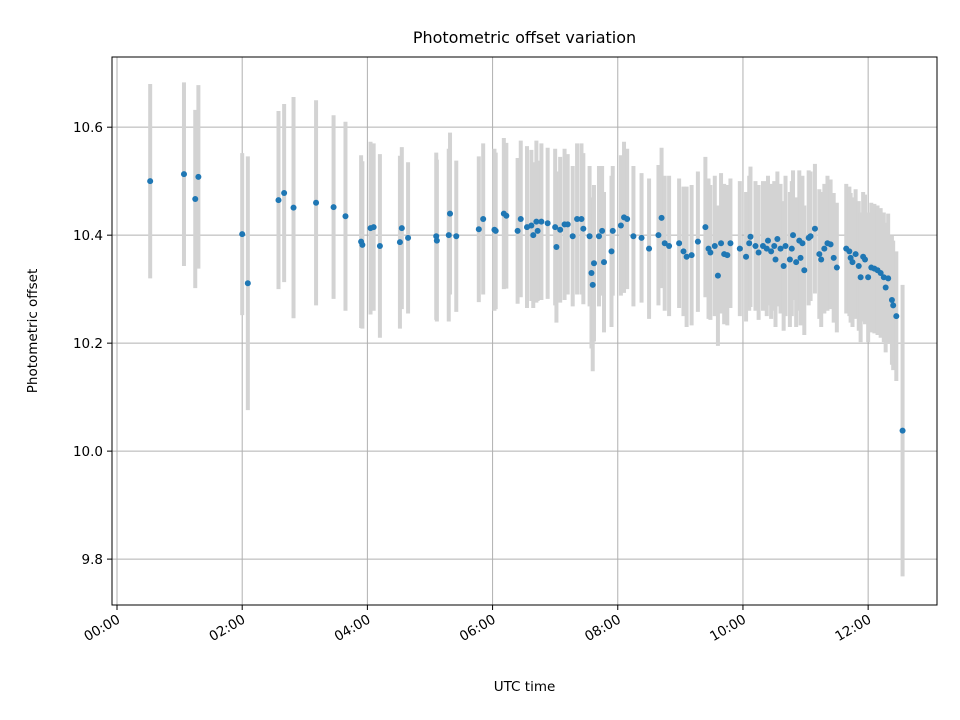 The image size is (960, 720). I want to click on y-axis-ticks: 9.8 10.0 10.2 10.4 10.6, so click(92, 344).